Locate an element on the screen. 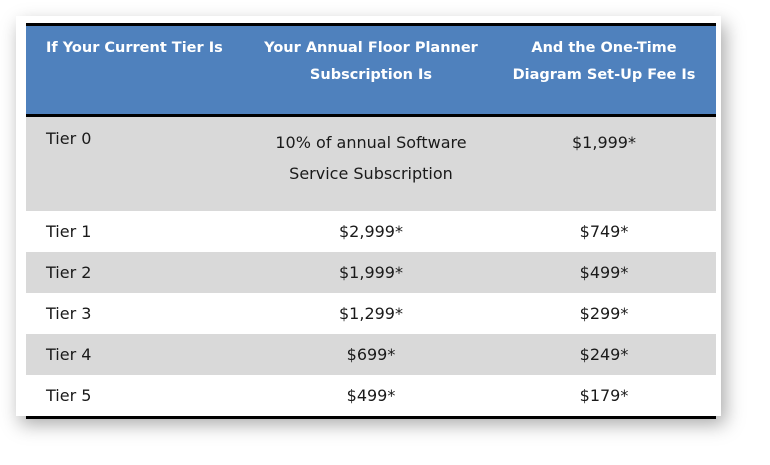 The width and height of the screenshot is (770, 465). setup-fee-cell: $179* is located at coordinates (604, 397).